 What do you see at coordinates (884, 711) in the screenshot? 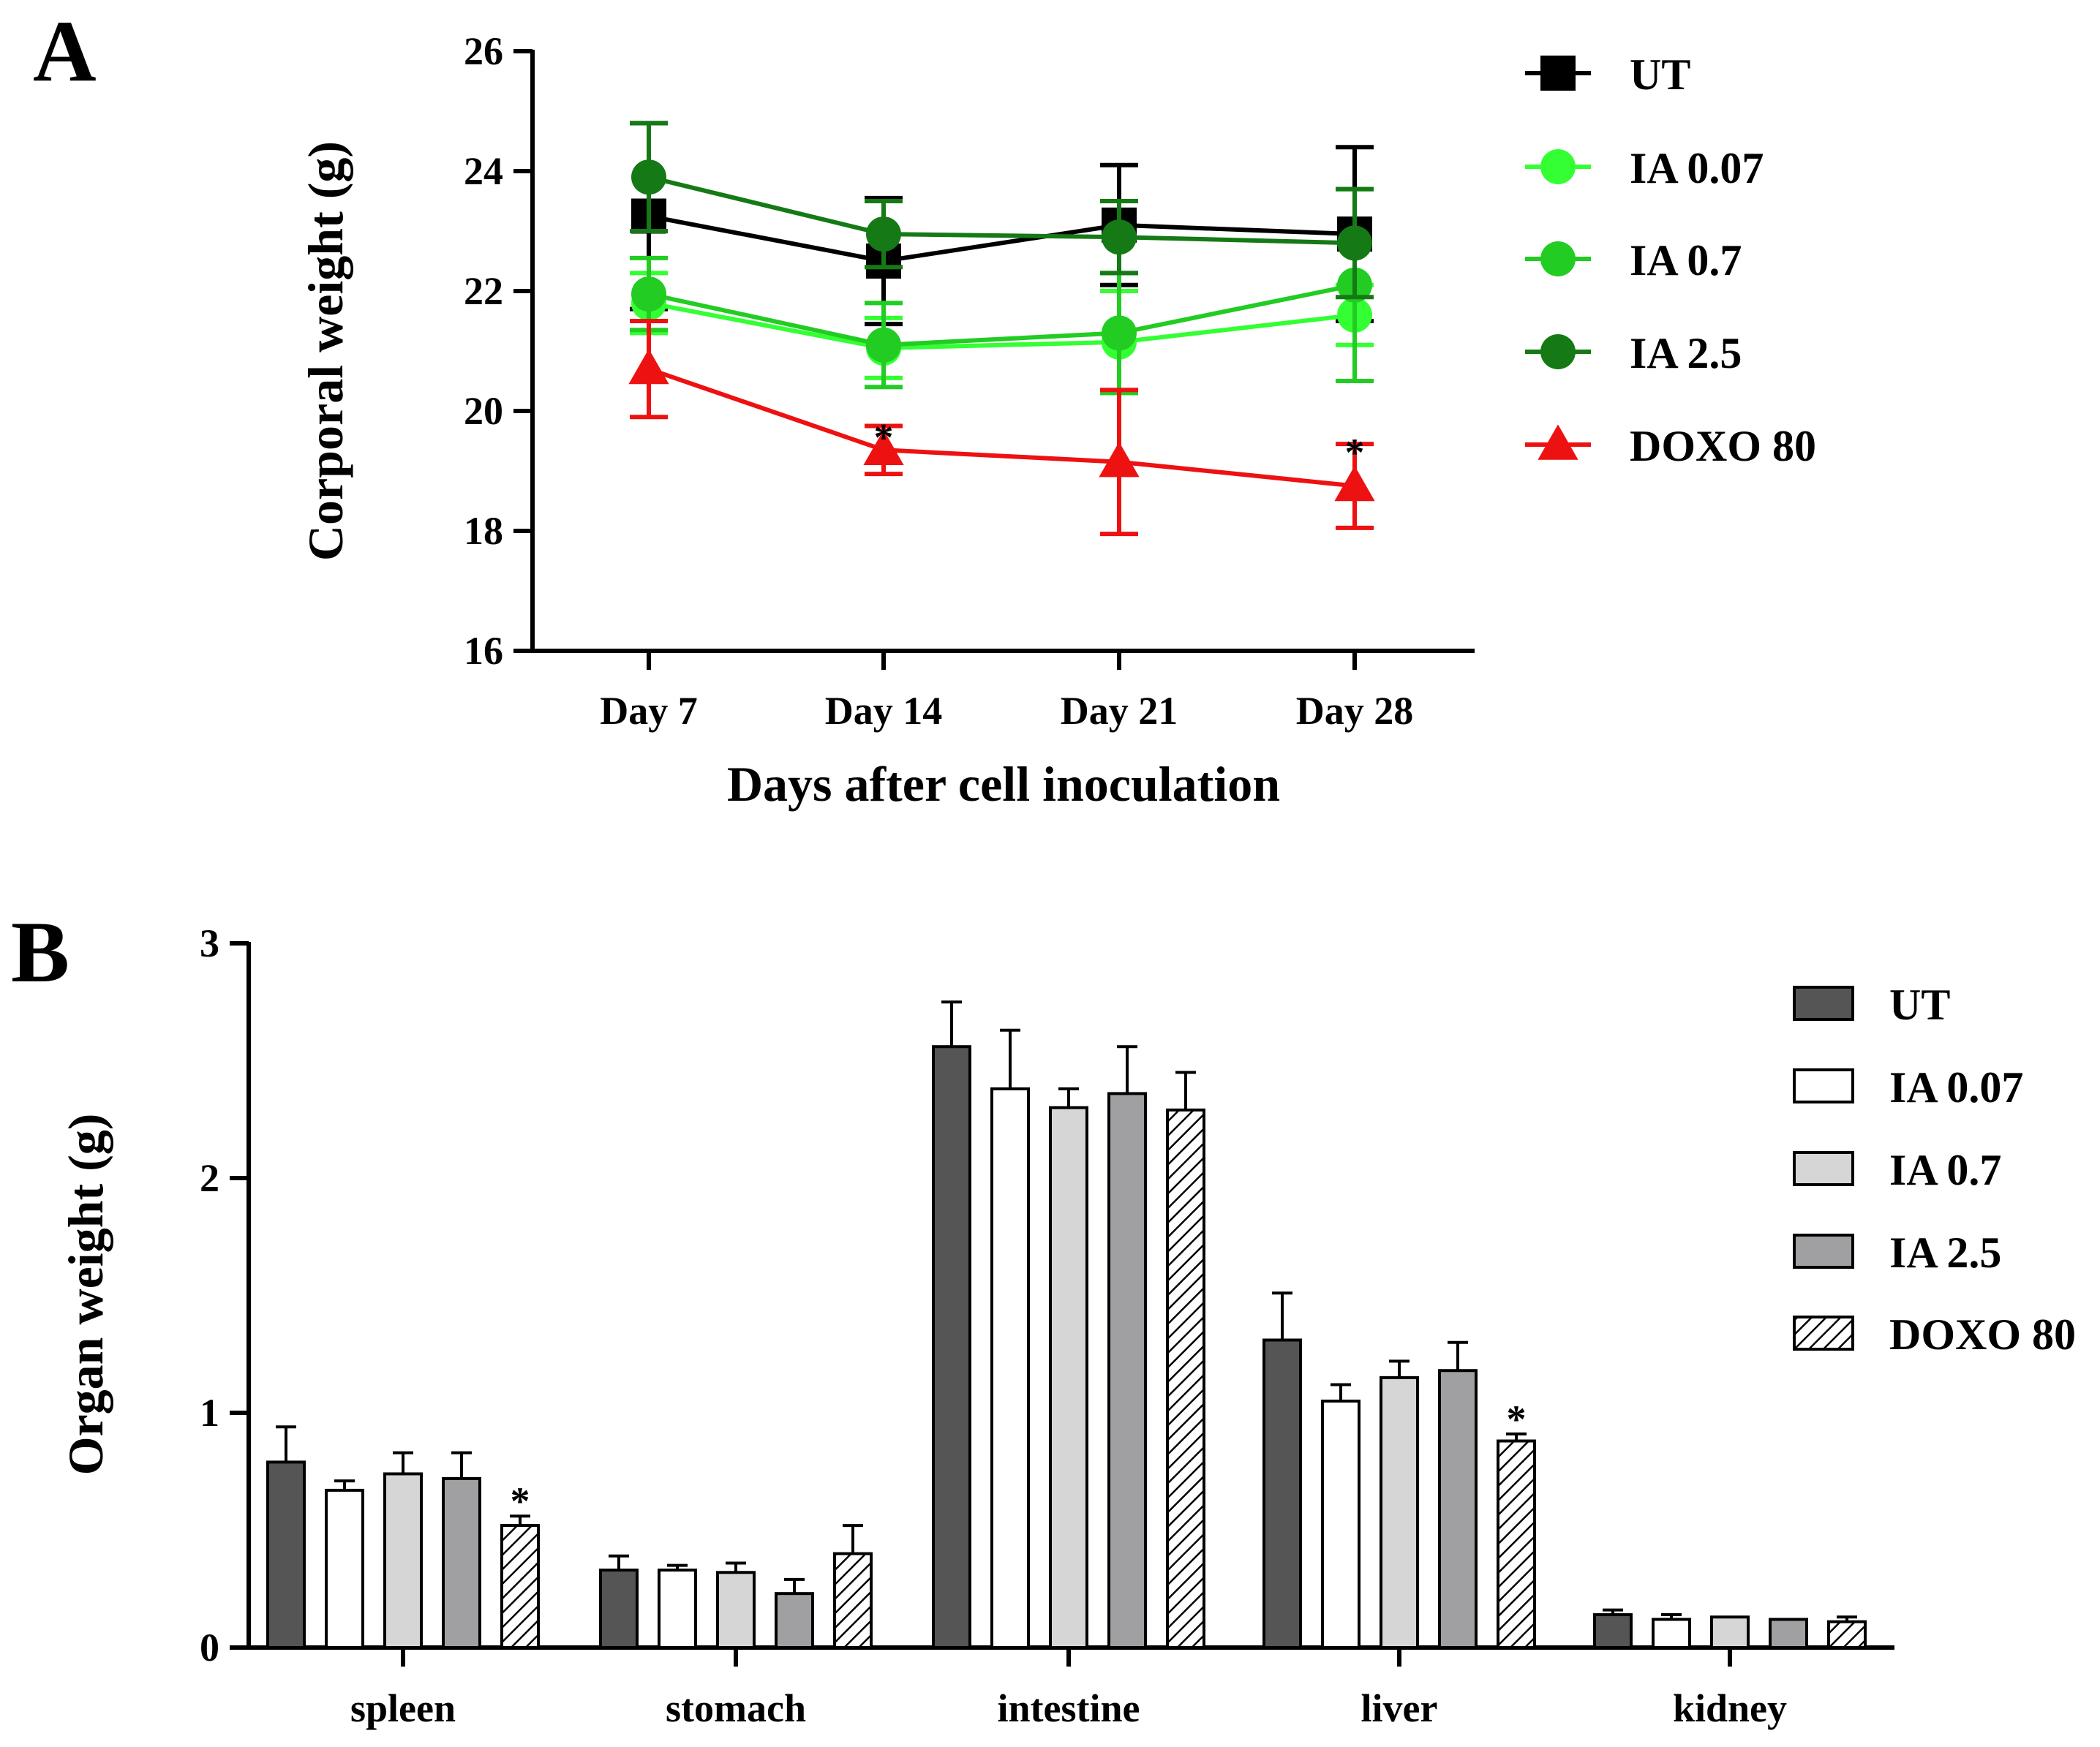
I see `x-tick-label: Day 14` at bounding box center [884, 711].